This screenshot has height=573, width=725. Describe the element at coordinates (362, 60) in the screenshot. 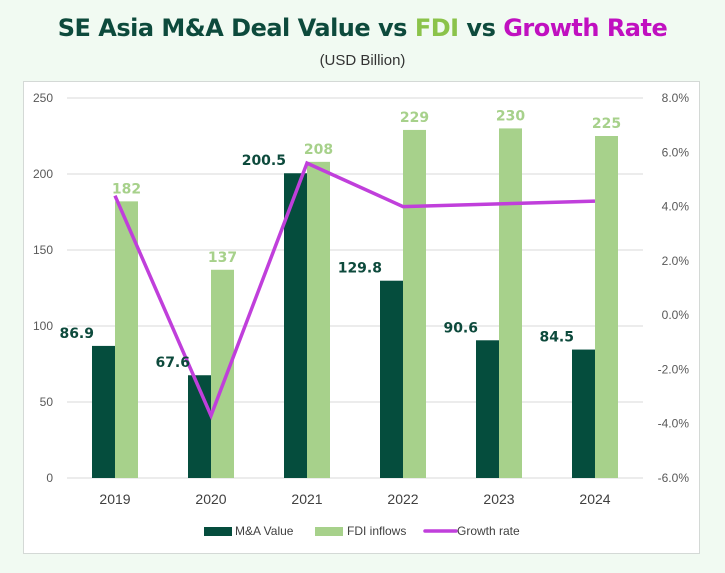

I see `chart-subtitle: (USD Billion)` at that location.